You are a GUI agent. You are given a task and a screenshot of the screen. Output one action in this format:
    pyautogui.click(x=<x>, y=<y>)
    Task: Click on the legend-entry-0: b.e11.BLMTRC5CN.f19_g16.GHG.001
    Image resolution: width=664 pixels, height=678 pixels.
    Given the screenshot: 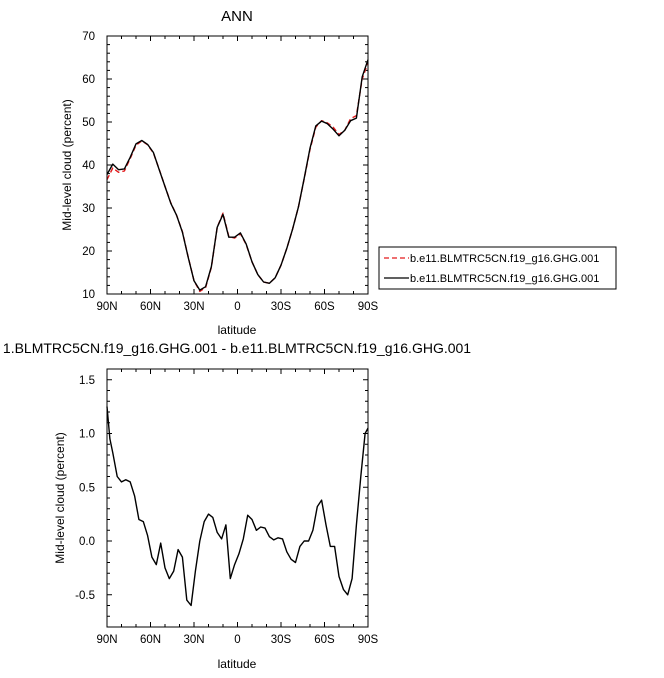 What is the action you would take?
    pyautogui.click(x=504, y=259)
    